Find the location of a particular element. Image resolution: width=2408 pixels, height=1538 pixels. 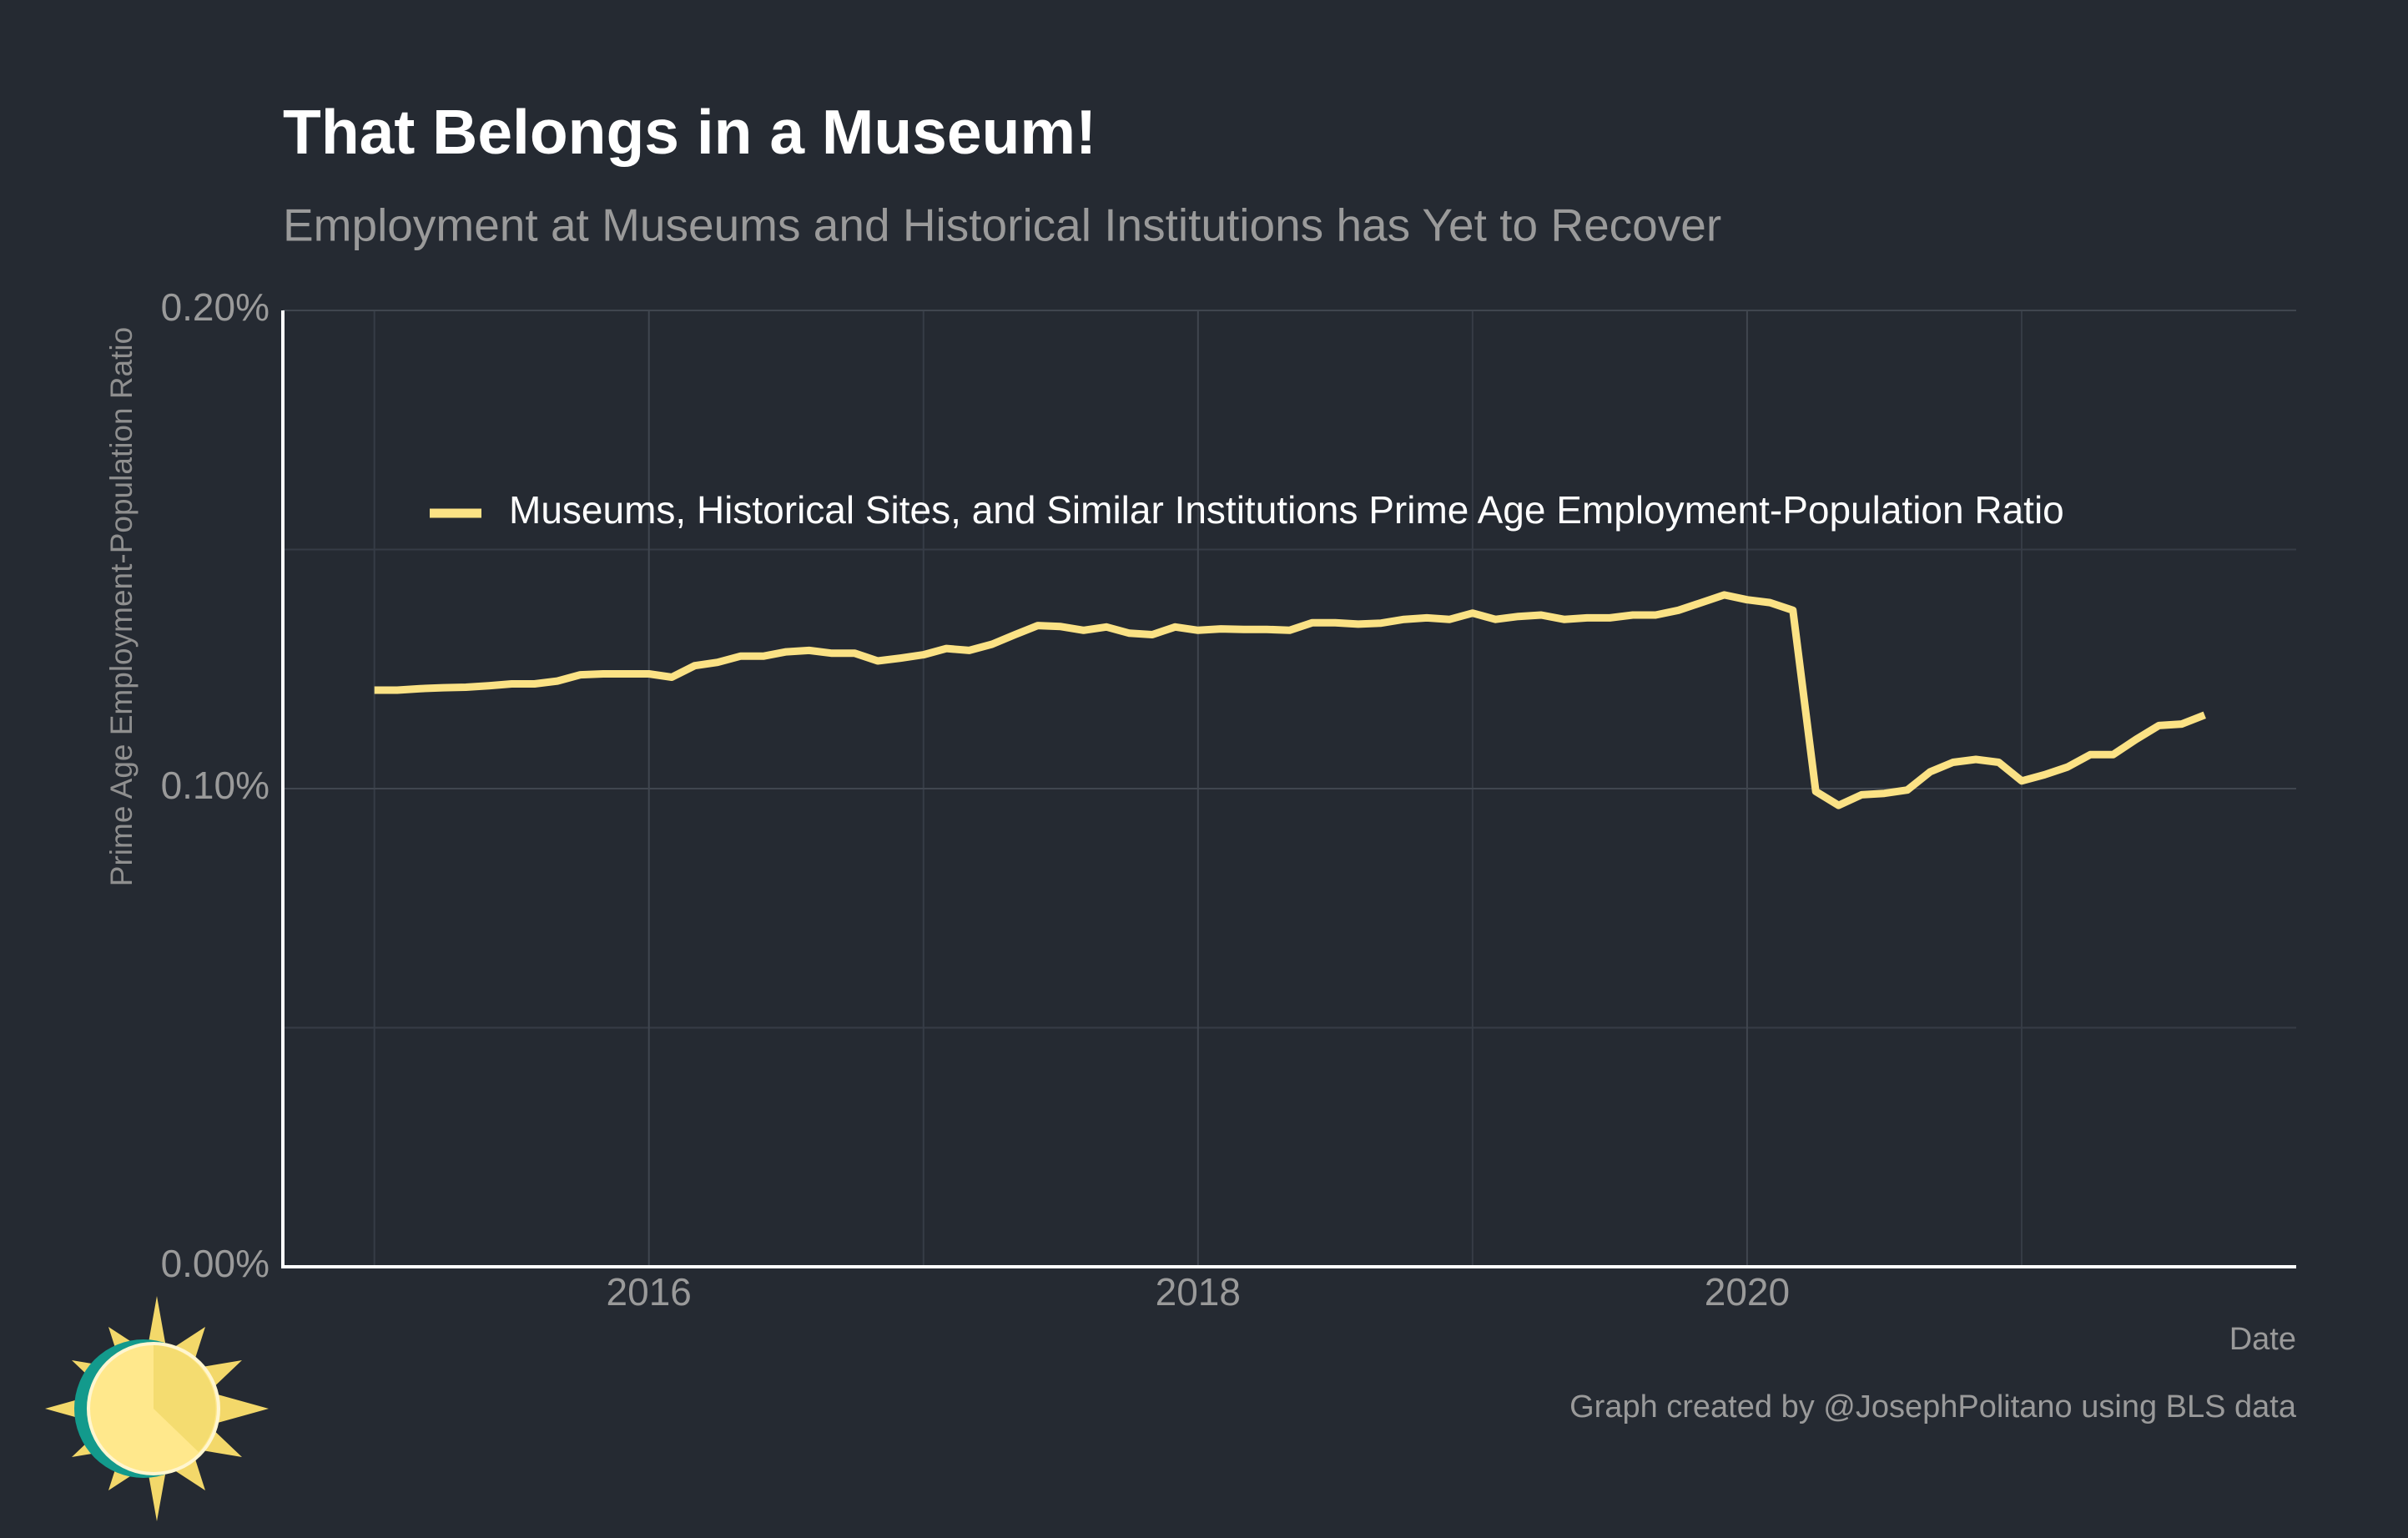

y-tick-label: 0.00% is located at coordinates (215, 1263).